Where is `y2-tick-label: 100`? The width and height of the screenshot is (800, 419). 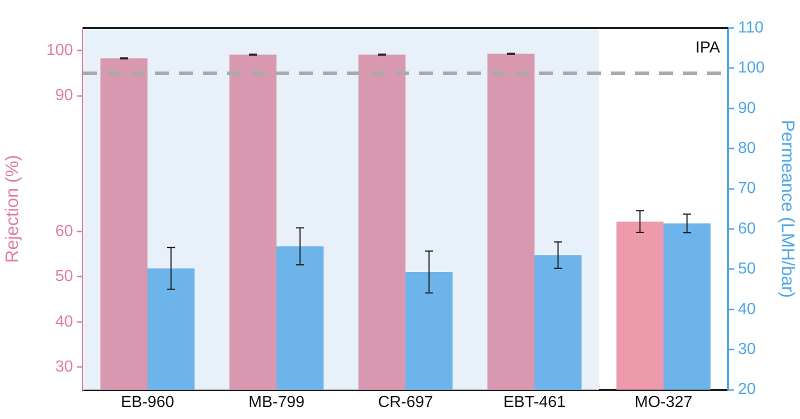
y2-tick-label: 100 is located at coordinates (751, 68).